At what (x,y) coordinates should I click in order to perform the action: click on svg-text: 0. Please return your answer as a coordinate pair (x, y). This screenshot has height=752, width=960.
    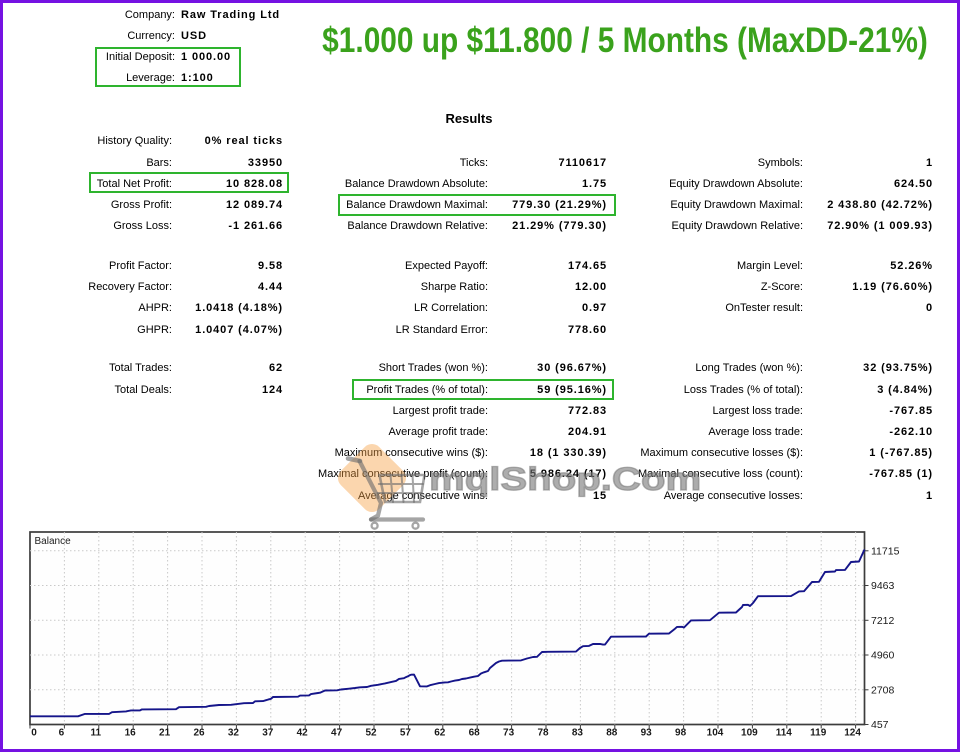
    Looking at the image, I should click on (34, 733).